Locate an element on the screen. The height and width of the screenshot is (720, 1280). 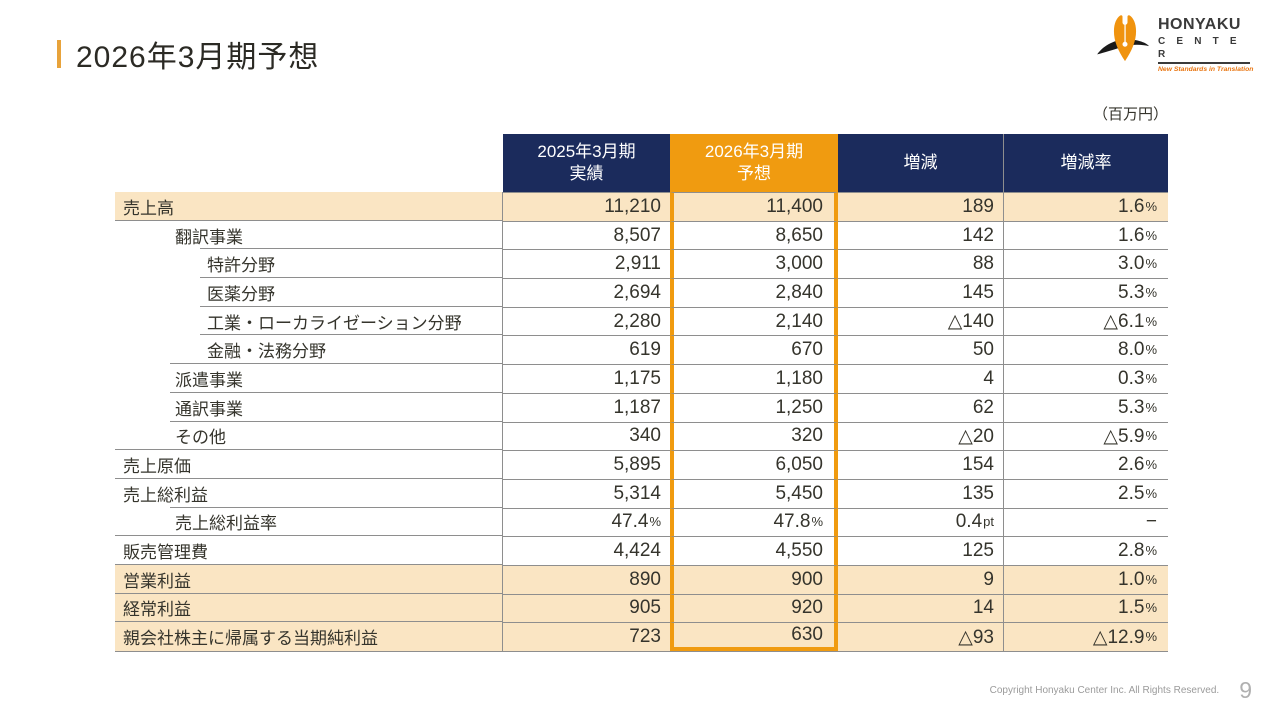
cell-actual: 723 is located at coordinates (586, 636).